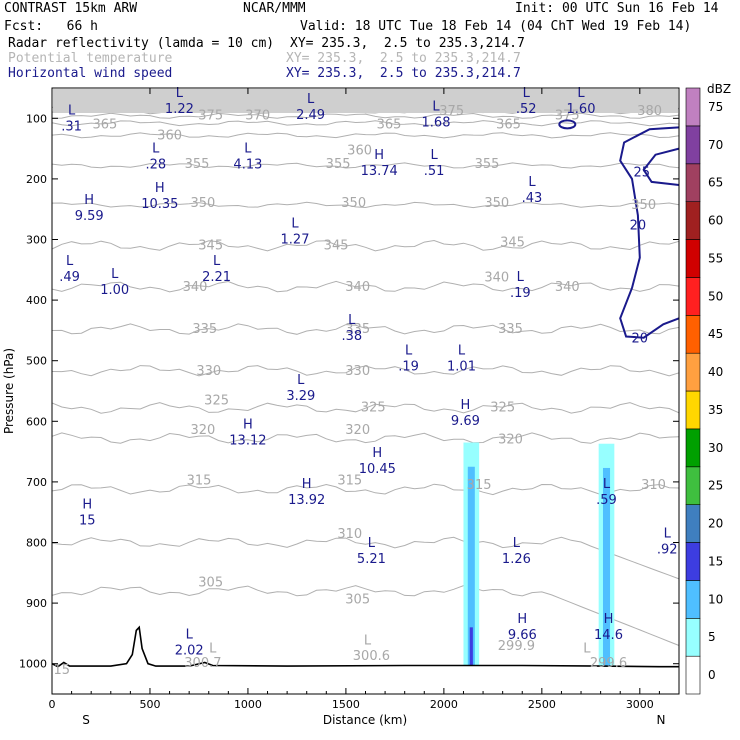 The width and height of the screenshot is (740, 740). What do you see at coordinates (715, 561) in the screenshot?
I see `colorbar-label-3: 15` at bounding box center [715, 561].